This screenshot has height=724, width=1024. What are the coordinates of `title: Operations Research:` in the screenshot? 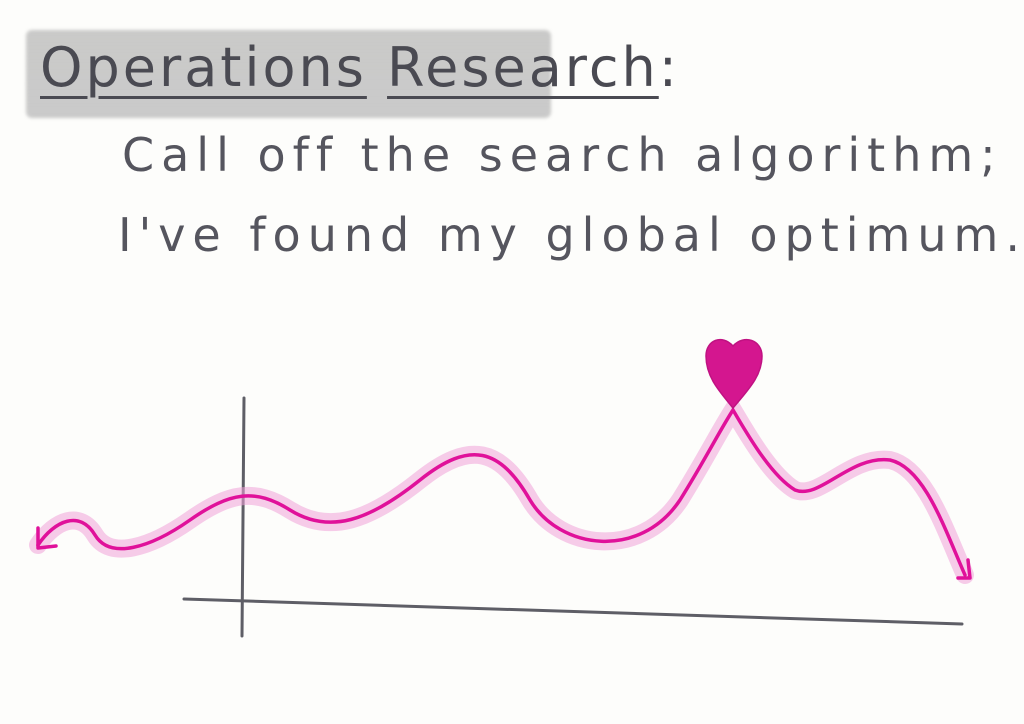 It's located at (360, 67).